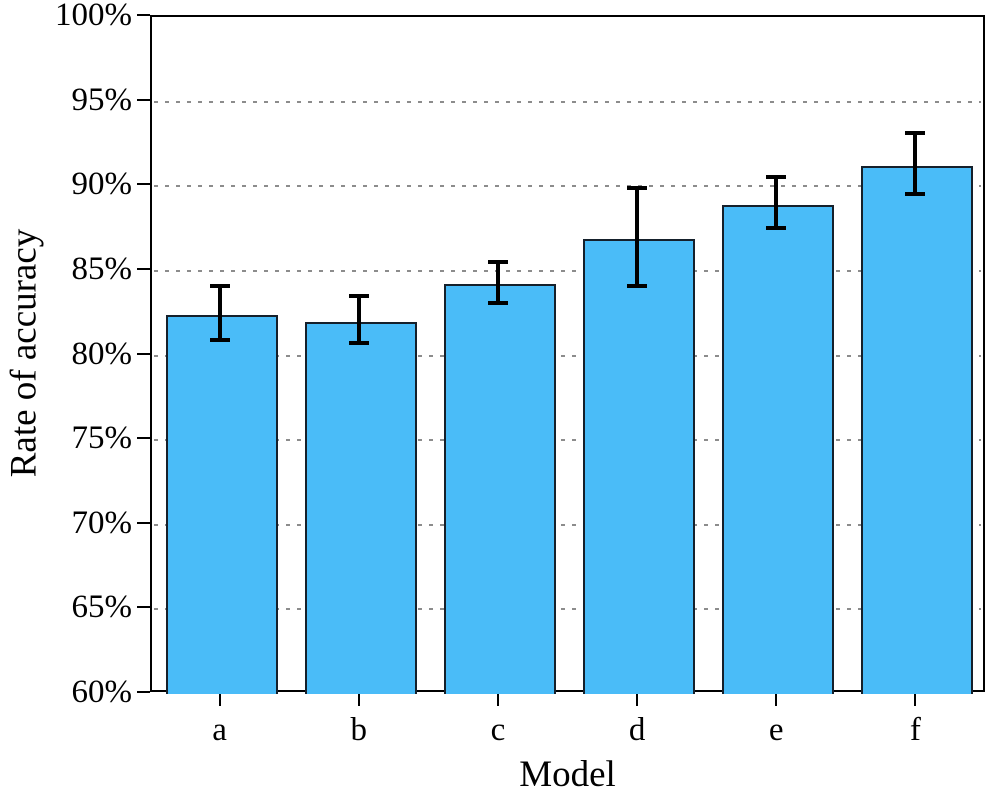  What do you see at coordinates (219, 312) in the screenshot?
I see `error-bar-a` at bounding box center [219, 312].